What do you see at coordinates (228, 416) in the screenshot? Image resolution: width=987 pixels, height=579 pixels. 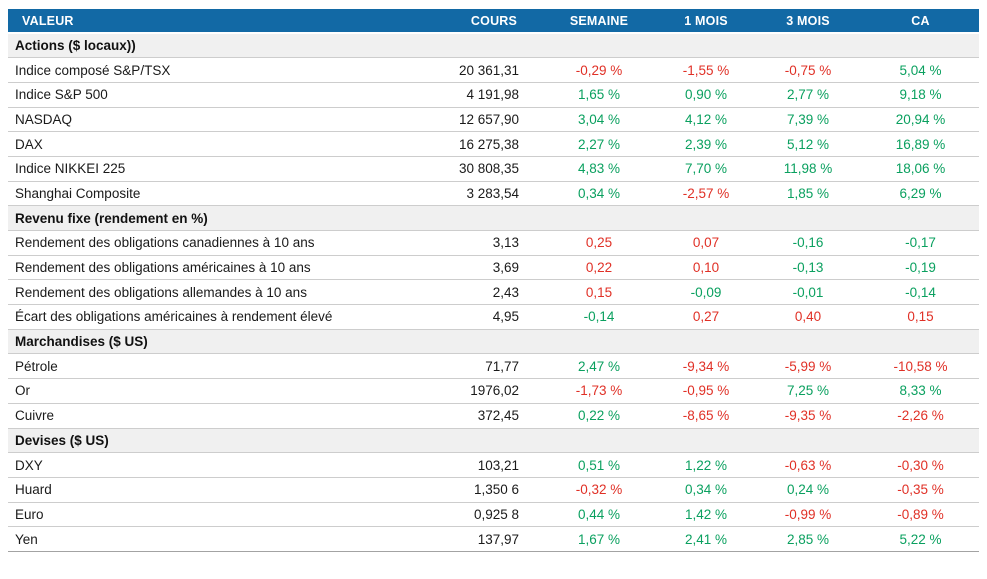 I see `row-label: Cuivre` at bounding box center [228, 416].